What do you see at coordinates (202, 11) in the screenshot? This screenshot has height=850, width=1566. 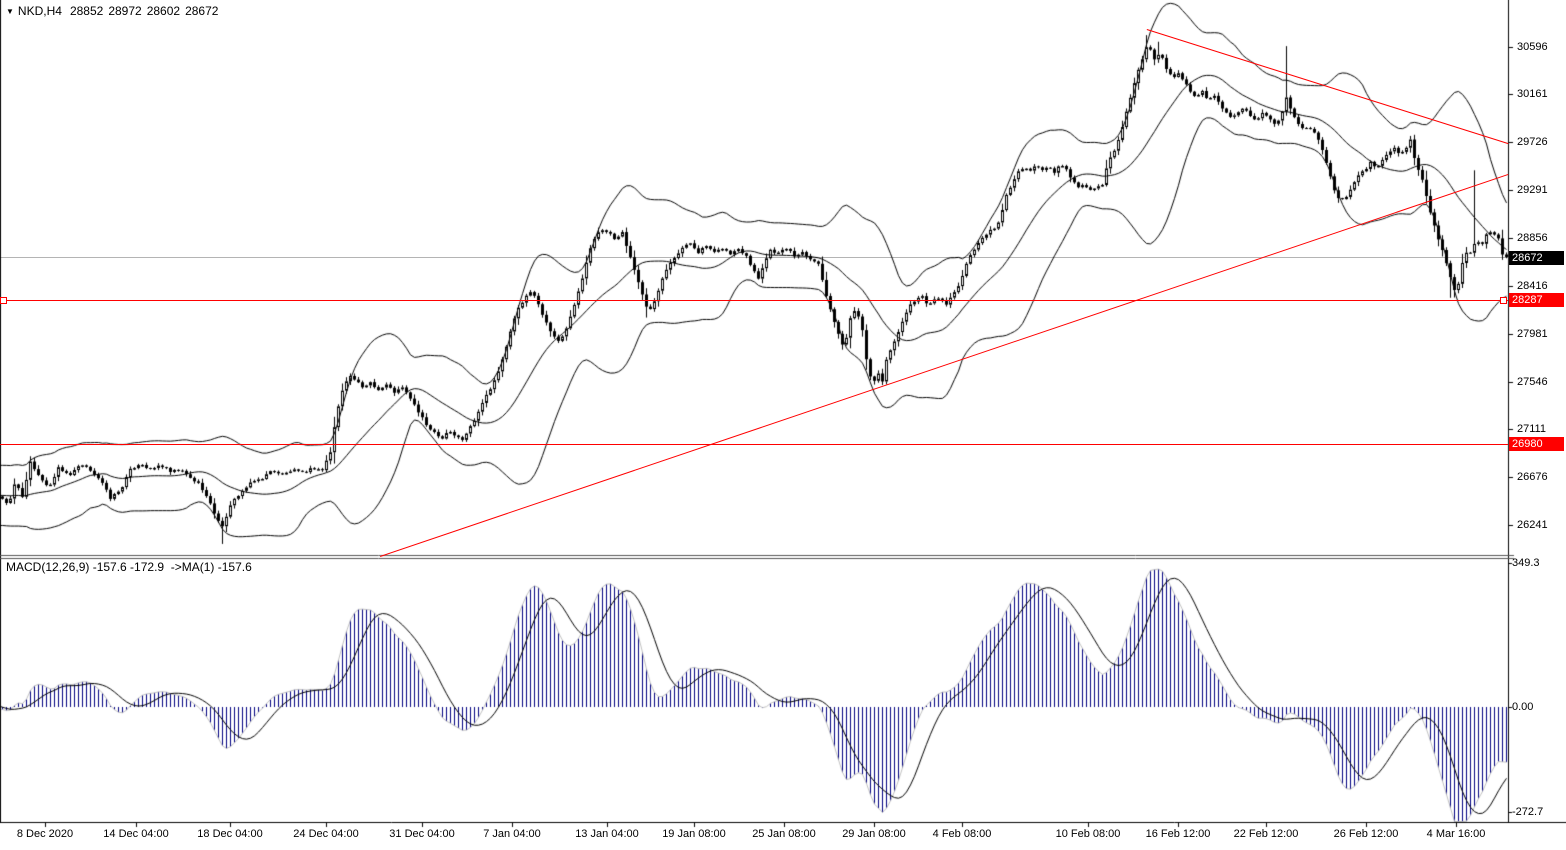 I see `close-value: 28672` at bounding box center [202, 11].